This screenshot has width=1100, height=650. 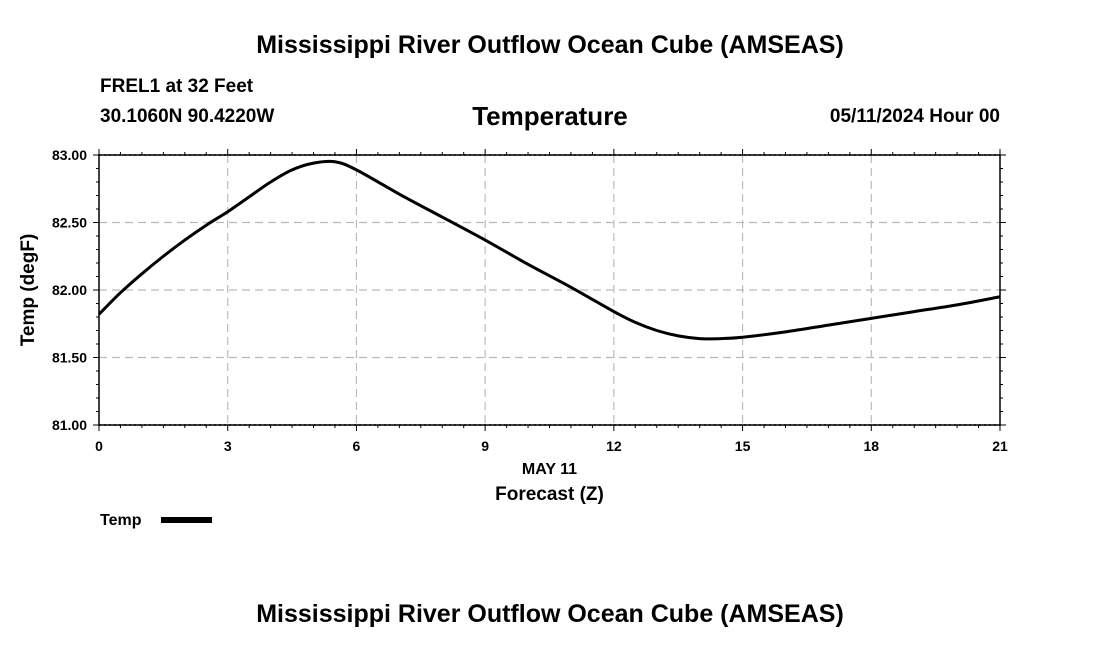 What do you see at coordinates (28, 290) in the screenshot?
I see `y-axis-label: Temp (degF)` at bounding box center [28, 290].